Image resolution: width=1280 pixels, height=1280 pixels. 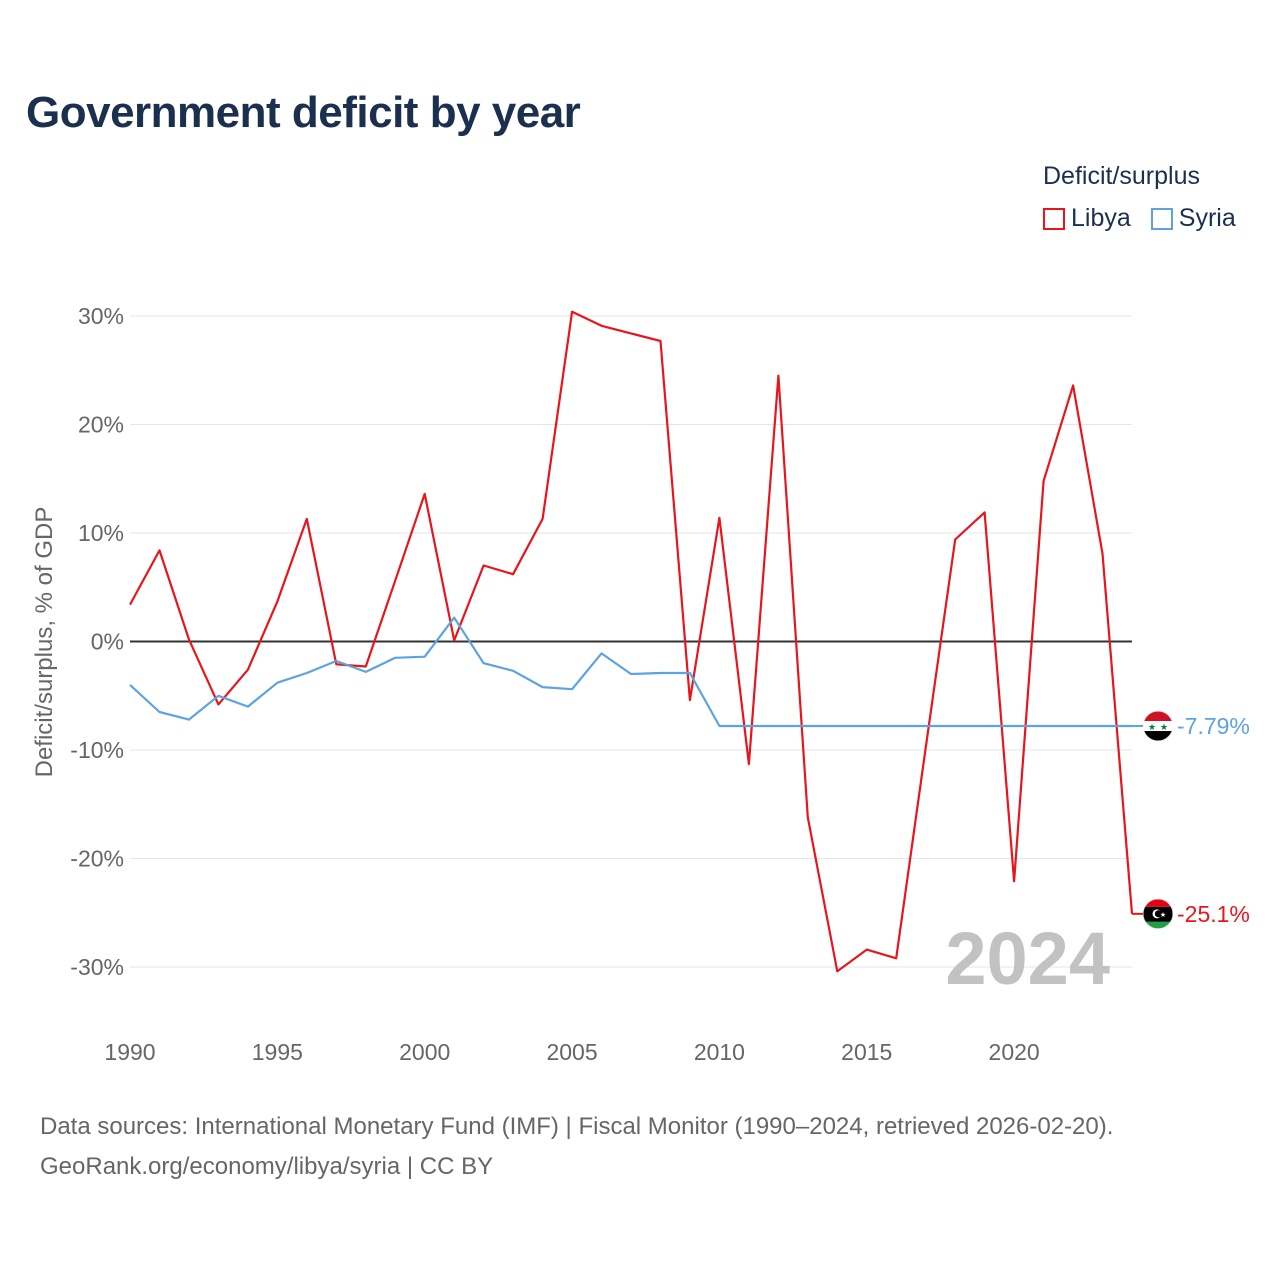 I want to click on series-end-markers: ★ -25.1%★ ★ -7.79%, so click(x=1191, y=820).